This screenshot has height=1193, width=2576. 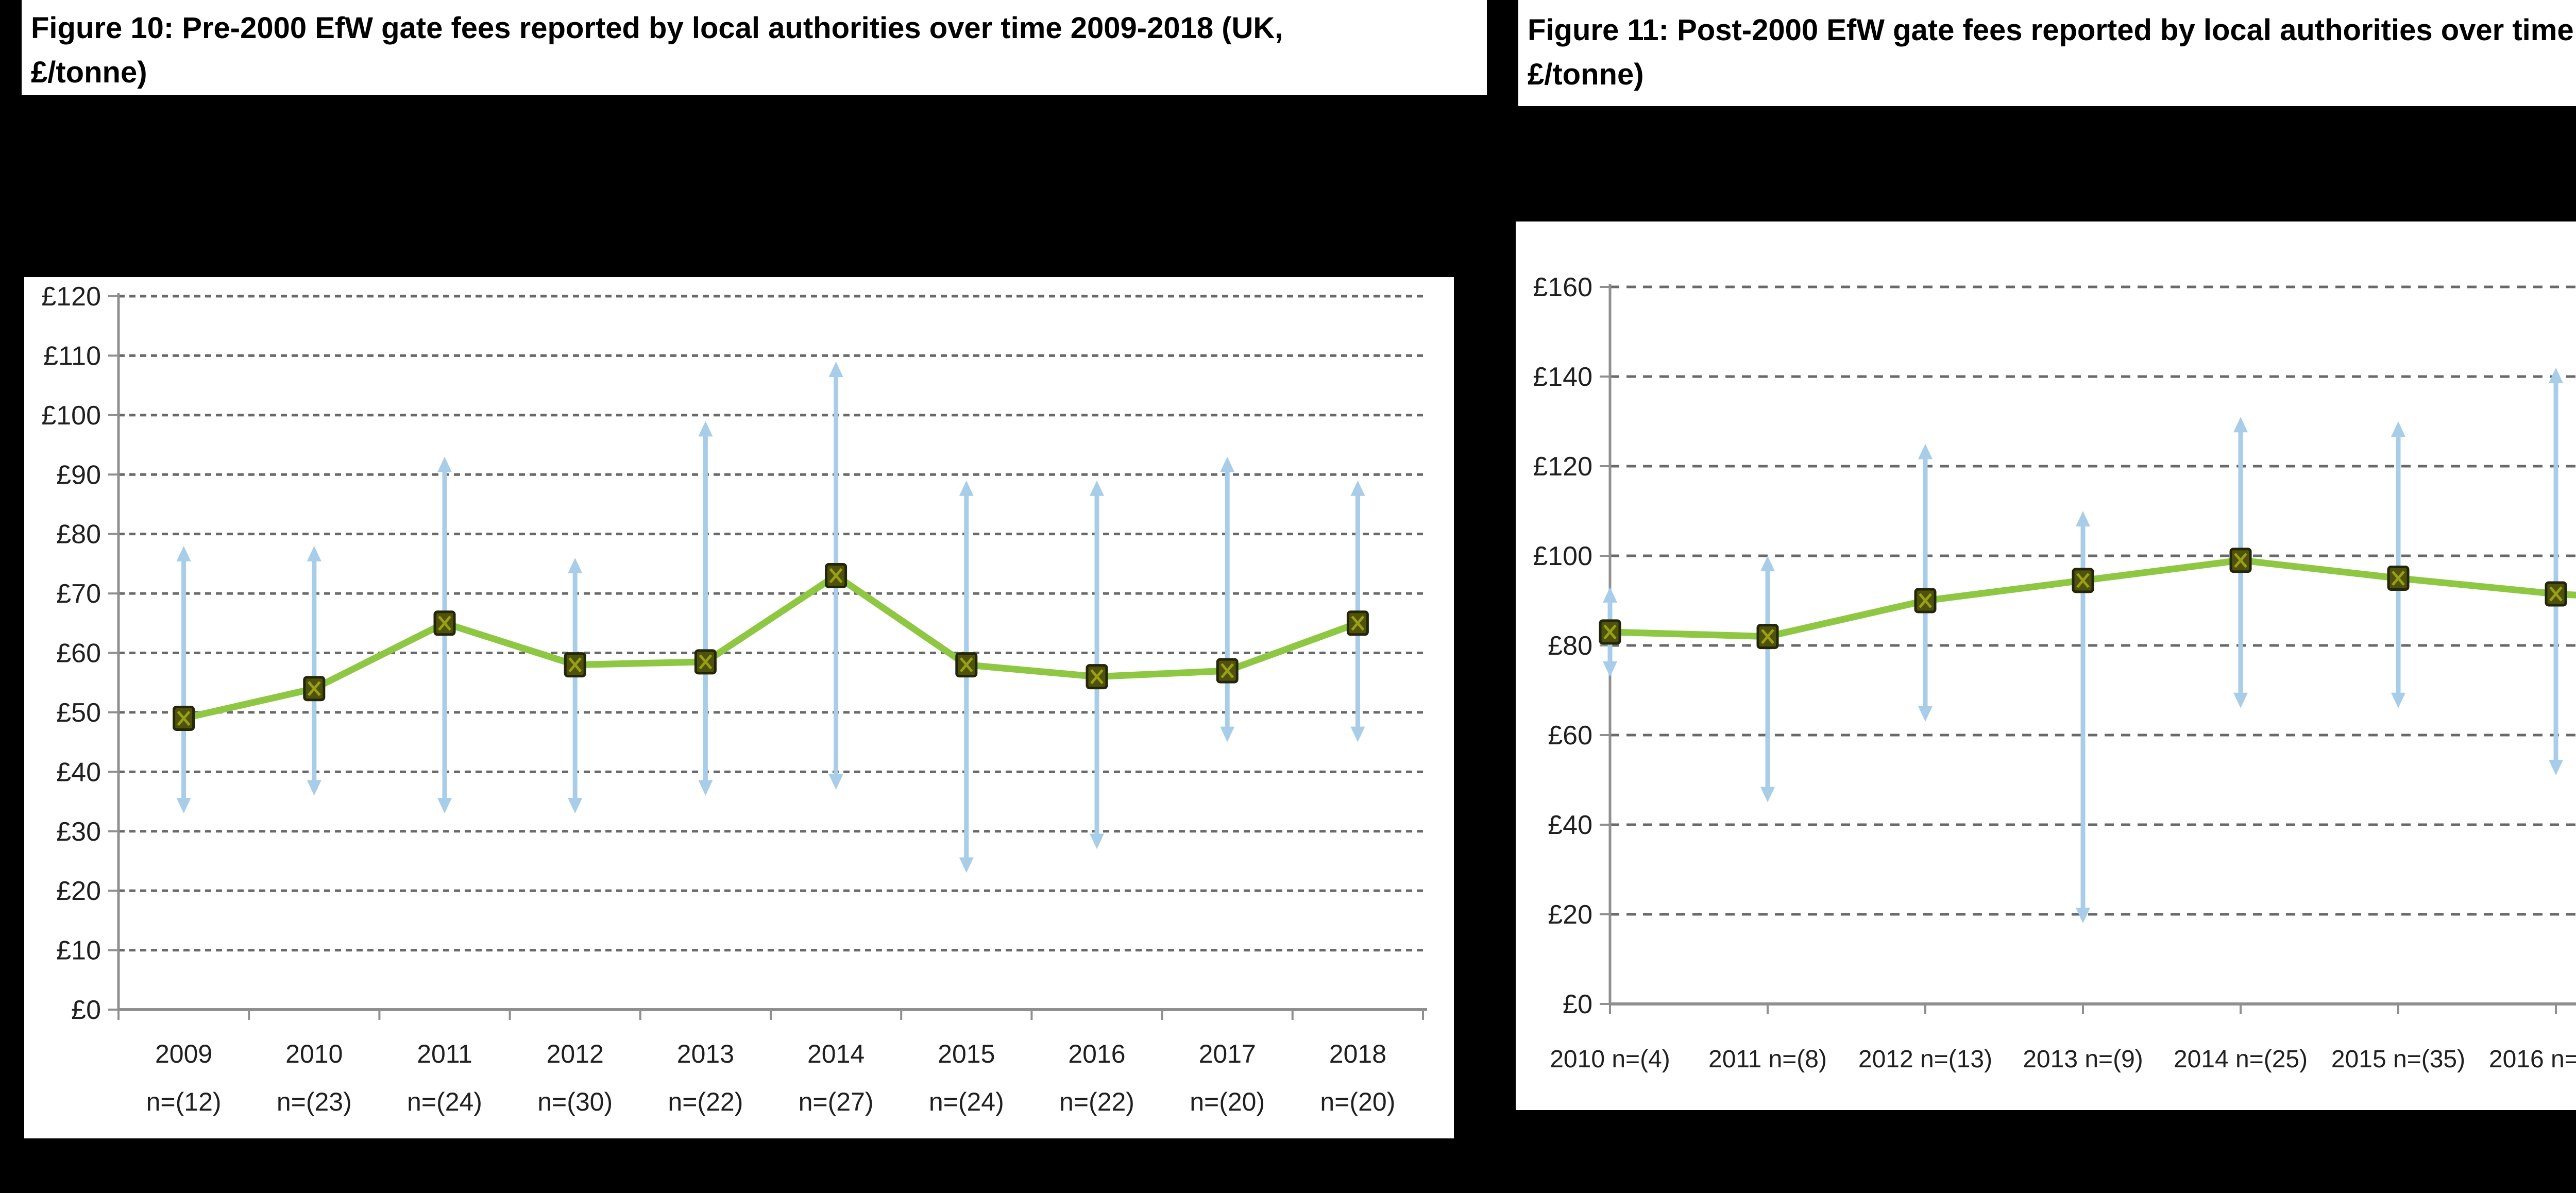 What do you see at coordinates (314, 1053) in the screenshot?
I see `x-axis-label: 2010` at bounding box center [314, 1053].